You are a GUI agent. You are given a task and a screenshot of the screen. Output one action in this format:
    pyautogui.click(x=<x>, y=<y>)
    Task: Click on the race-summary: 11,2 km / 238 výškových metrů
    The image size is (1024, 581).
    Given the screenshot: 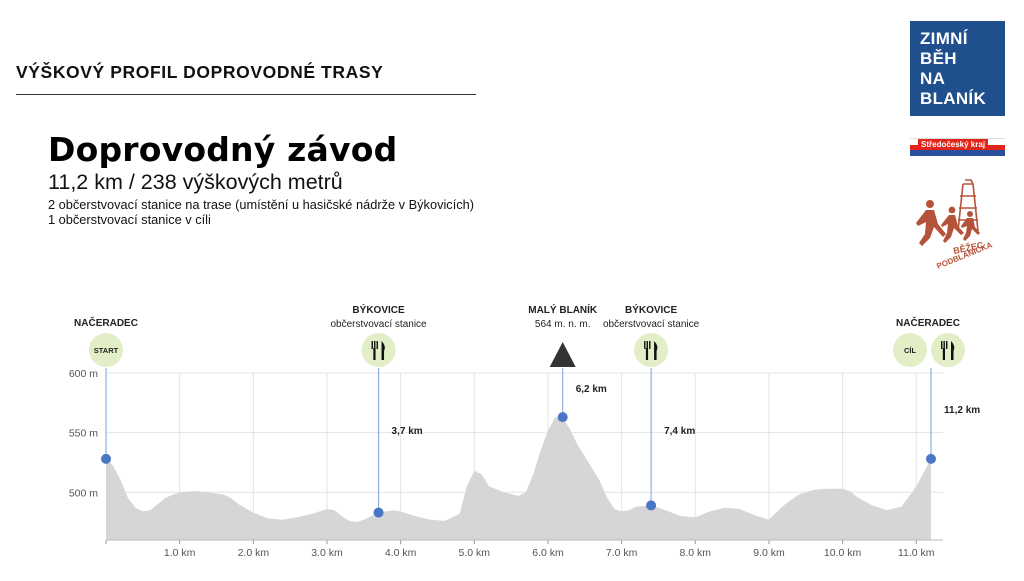 What is the action you would take?
    pyautogui.click(x=195, y=182)
    